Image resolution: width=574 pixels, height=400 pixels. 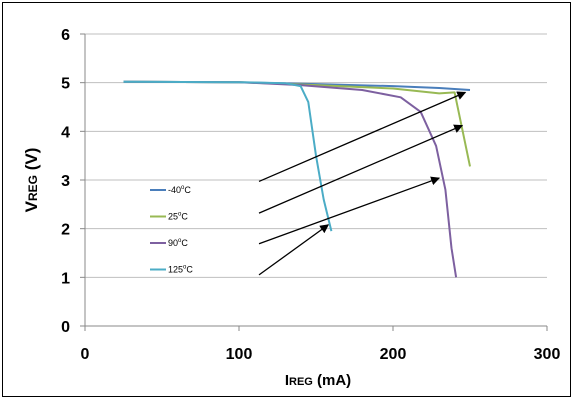 I want to click on y-tick-label-4: 4, so click(x=65, y=132).